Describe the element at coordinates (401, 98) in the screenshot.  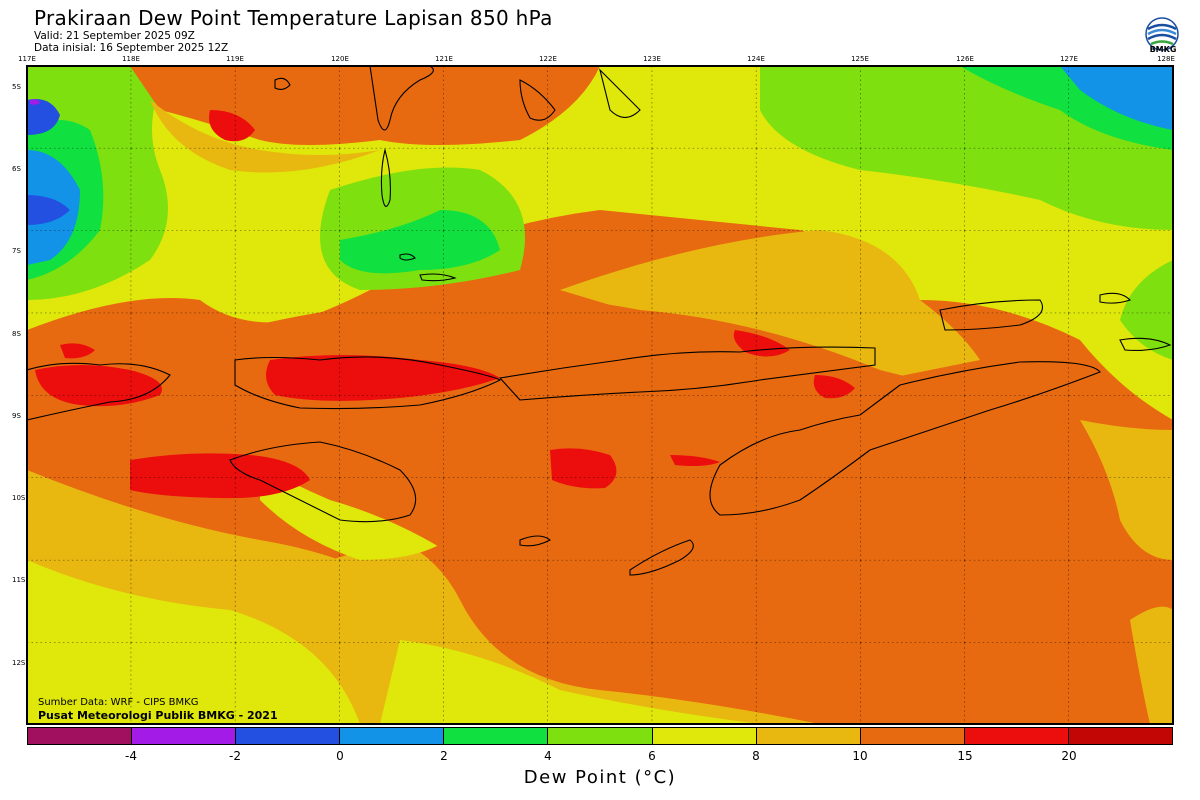
I see `coast-sulawesi-s` at that location.